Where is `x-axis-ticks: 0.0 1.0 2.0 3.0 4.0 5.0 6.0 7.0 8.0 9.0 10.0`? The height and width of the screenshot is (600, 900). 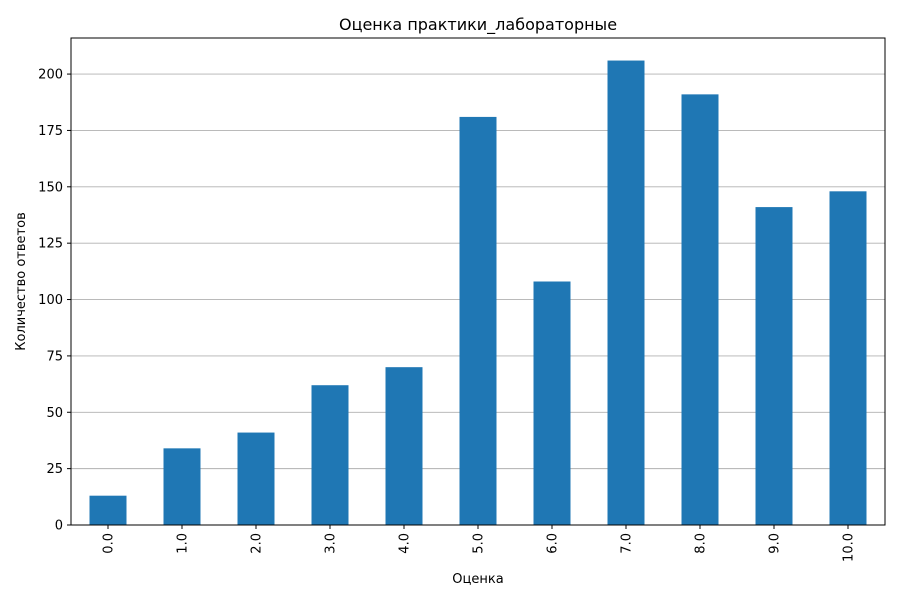
x-axis-ticks: 0.0 1.0 2.0 3.0 4.0 5.0 6.0 7.0 8.0 9.0 10.0 is located at coordinates (479, 543).